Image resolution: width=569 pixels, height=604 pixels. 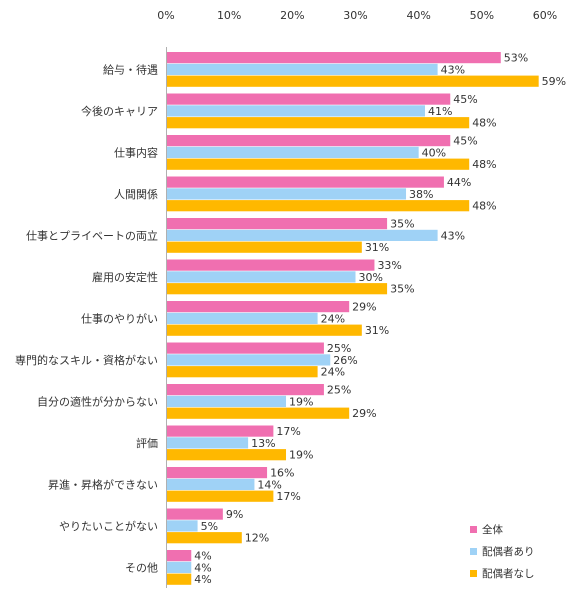 What do you see at coordinates (257, 538) in the screenshot?
I see `data-label: 12%` at bounding box center [257, 538].